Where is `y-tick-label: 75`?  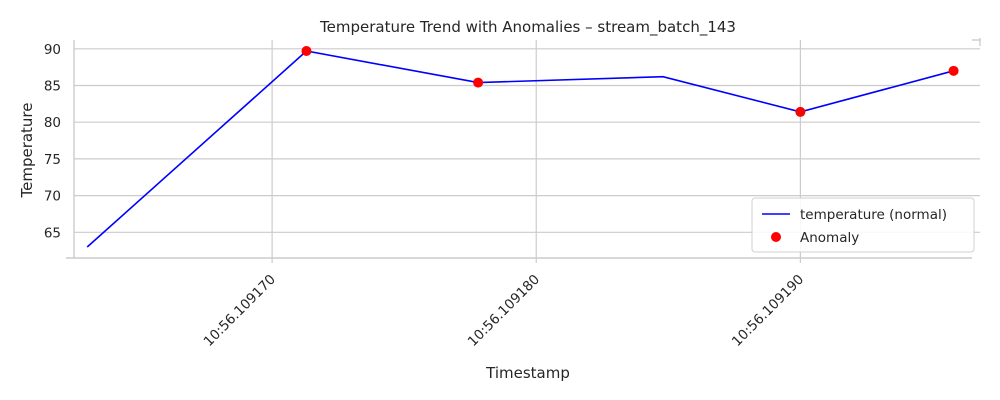
y-tick-label: 75 is located at coordinates (52, 160).